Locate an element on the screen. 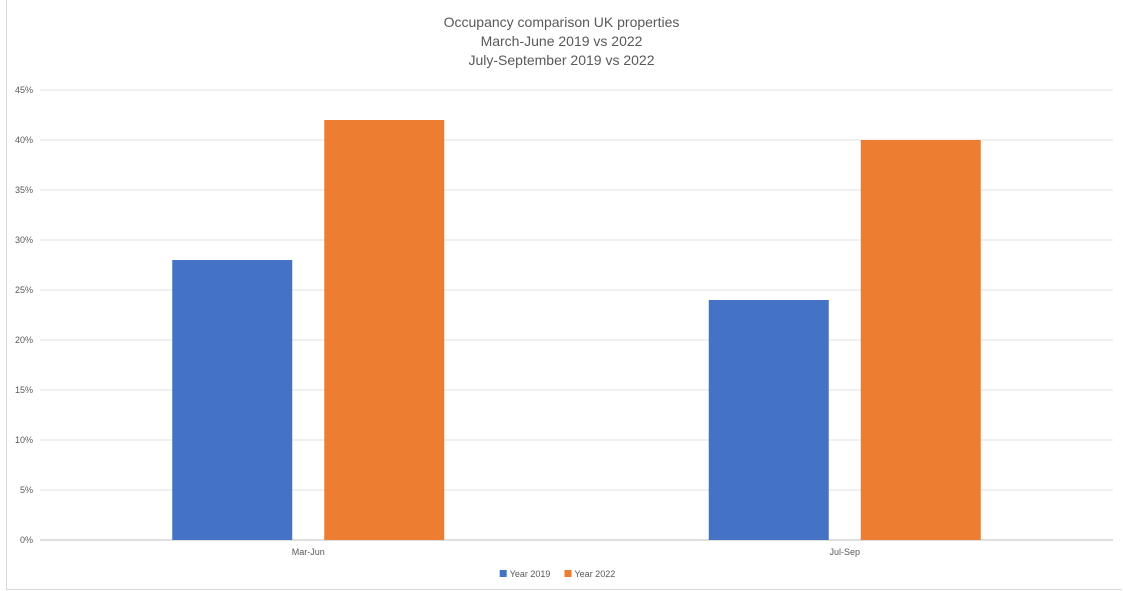 The image size is (1123, 591). y-tick-label: 0% is located at coordinates (26, 540).